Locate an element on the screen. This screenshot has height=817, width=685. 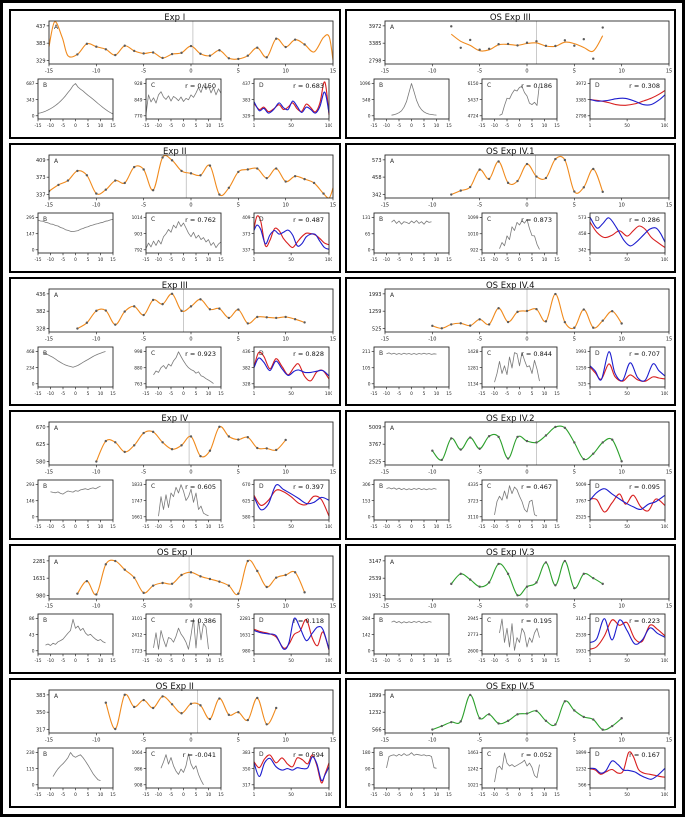
plot-b: -15 -10 -5 0 5 10 15 687 343 0 B is located at coordinates (71, 103).